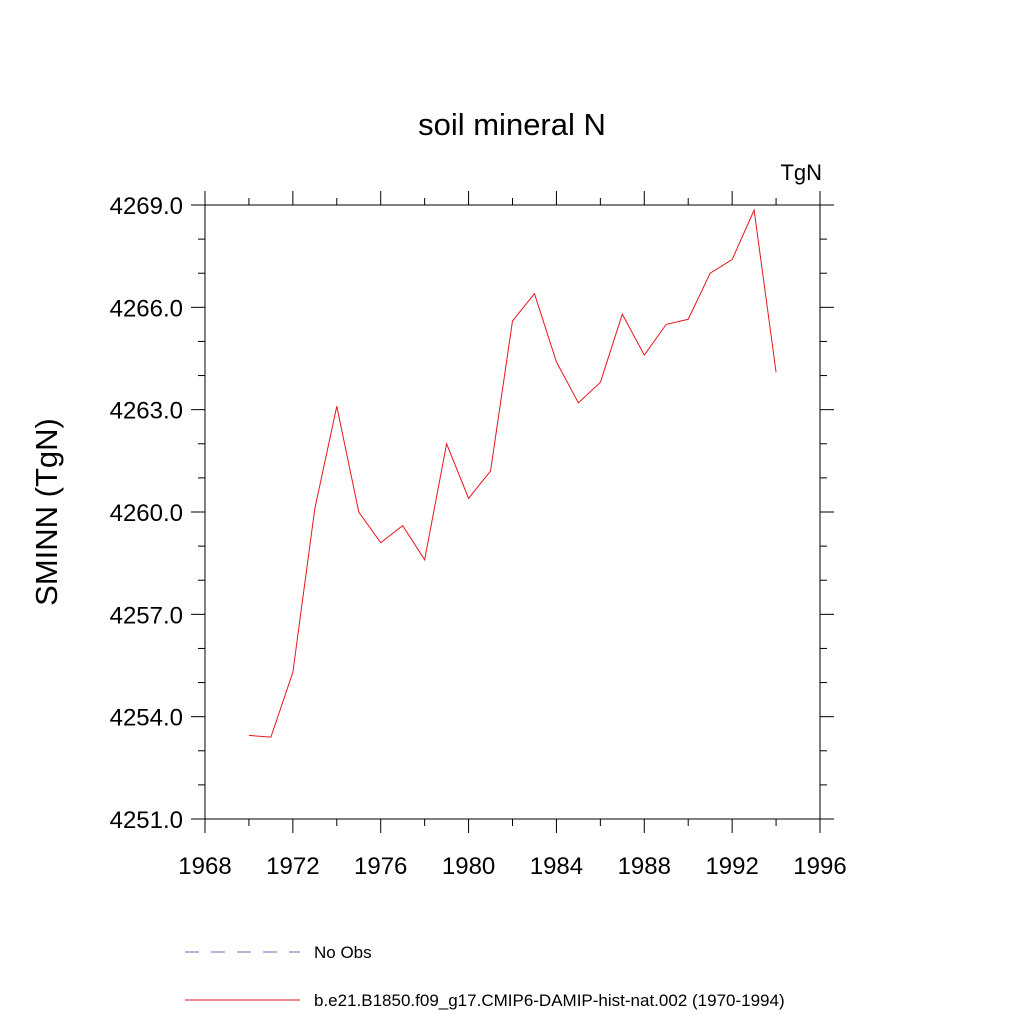  What do you see at coordinates (819, 866) in the screenshot?
I see `x-tick-label: 1996` at bounding box center [819, 866].